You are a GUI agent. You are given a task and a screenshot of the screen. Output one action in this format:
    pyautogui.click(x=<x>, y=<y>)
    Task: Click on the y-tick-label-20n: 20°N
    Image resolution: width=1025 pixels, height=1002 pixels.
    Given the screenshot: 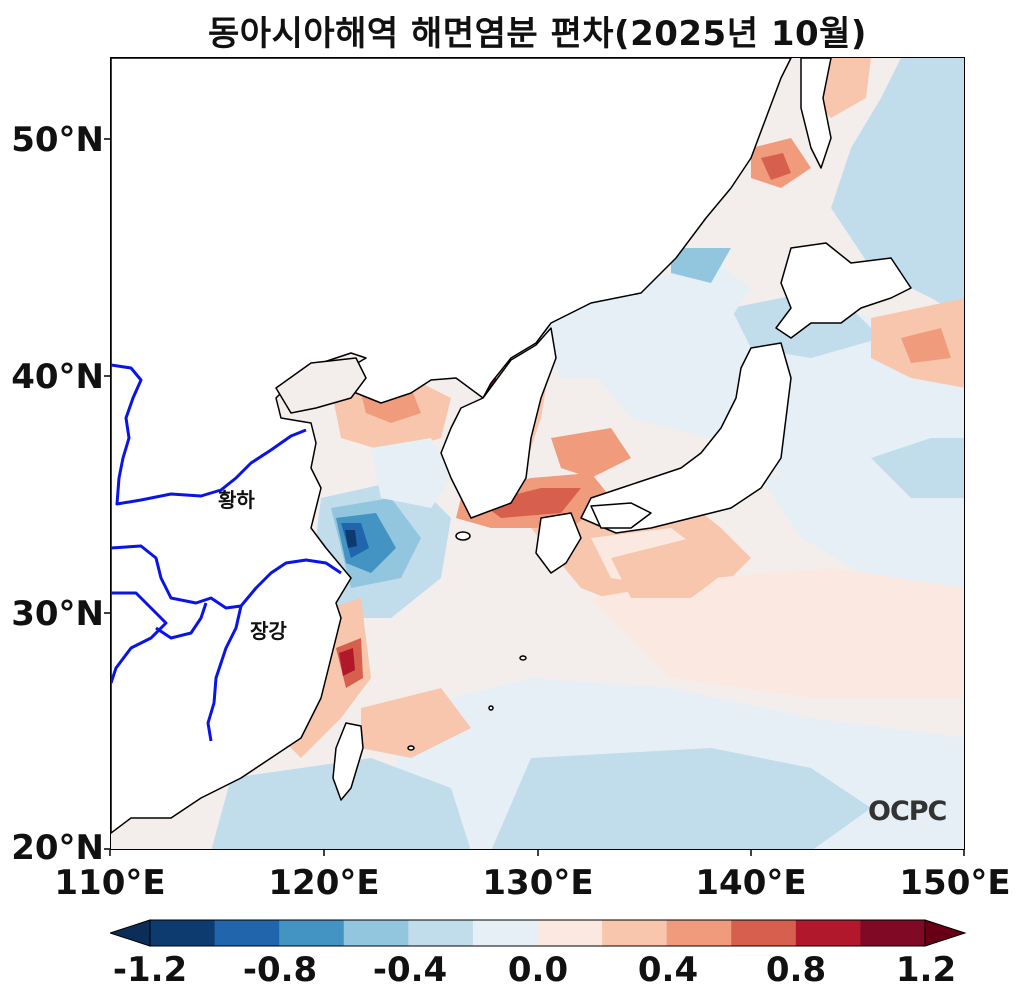 What is the action you would take?
    pyautogui.click(x=57, y=848)
    